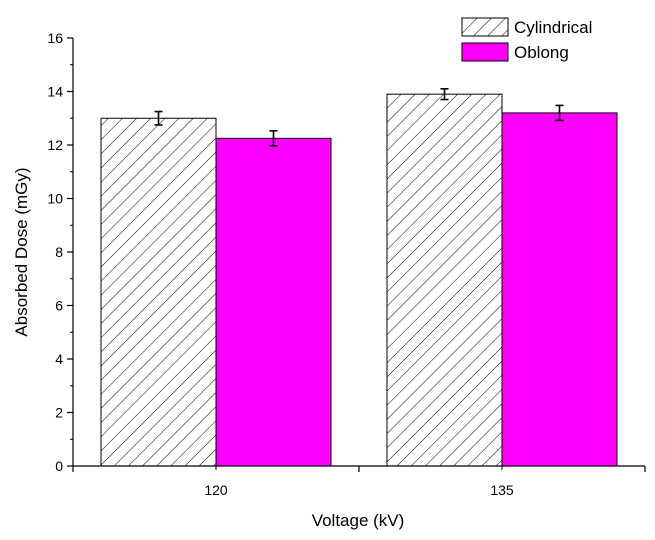 The width and height of the screenshot is (655, 540). I want to click on legend-item-oblong: Oblong, so click(515, 52).